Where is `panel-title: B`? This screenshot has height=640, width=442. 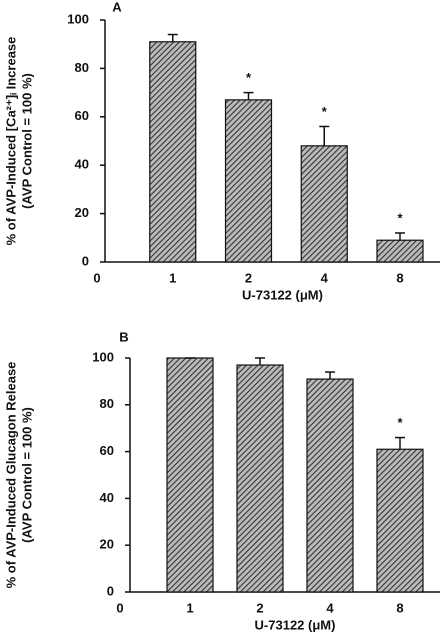
panel-title: B is located at coordinates (123, 336).